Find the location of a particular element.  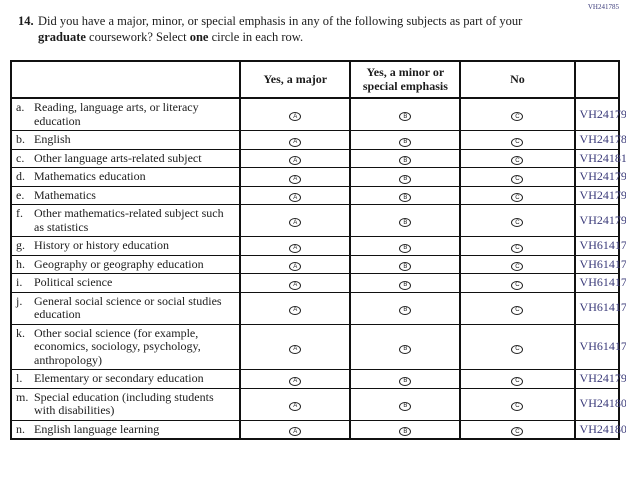

question-number: 14. is located at coordinates (26, 21).